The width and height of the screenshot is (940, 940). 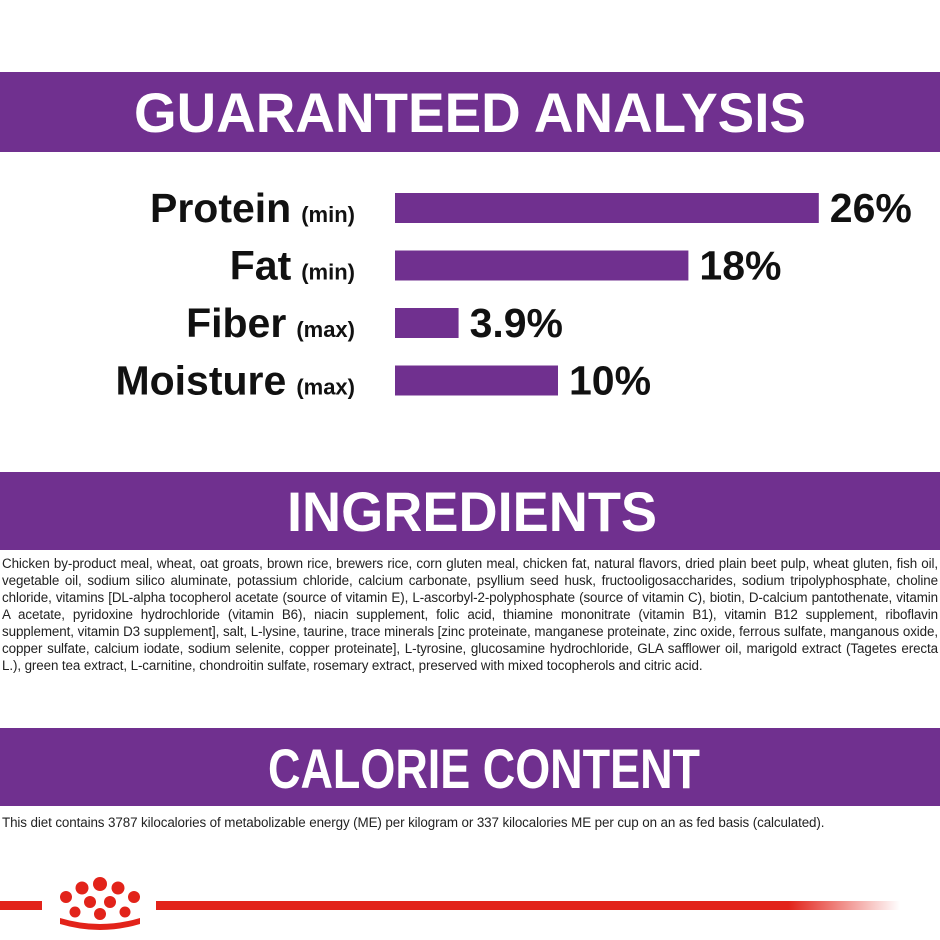 I want to click on category-name: Moisture, so click(x=200, y=381).